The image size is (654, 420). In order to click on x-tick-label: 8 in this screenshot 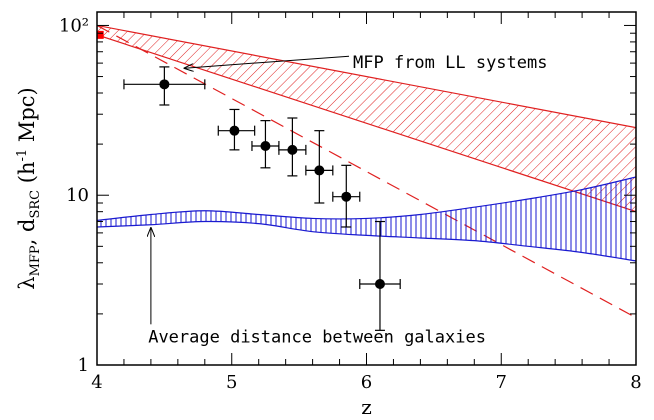, I will do `click(635, 382)`.